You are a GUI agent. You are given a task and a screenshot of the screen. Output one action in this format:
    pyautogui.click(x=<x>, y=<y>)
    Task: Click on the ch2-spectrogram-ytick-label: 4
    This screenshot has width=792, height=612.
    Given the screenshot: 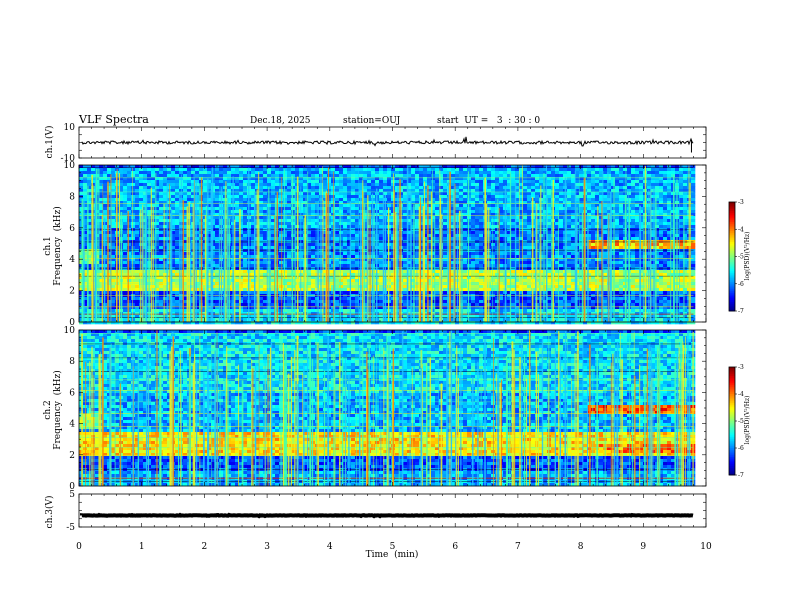 What is the action you would take?
    pyautogui.click(x=72, y=425)
    